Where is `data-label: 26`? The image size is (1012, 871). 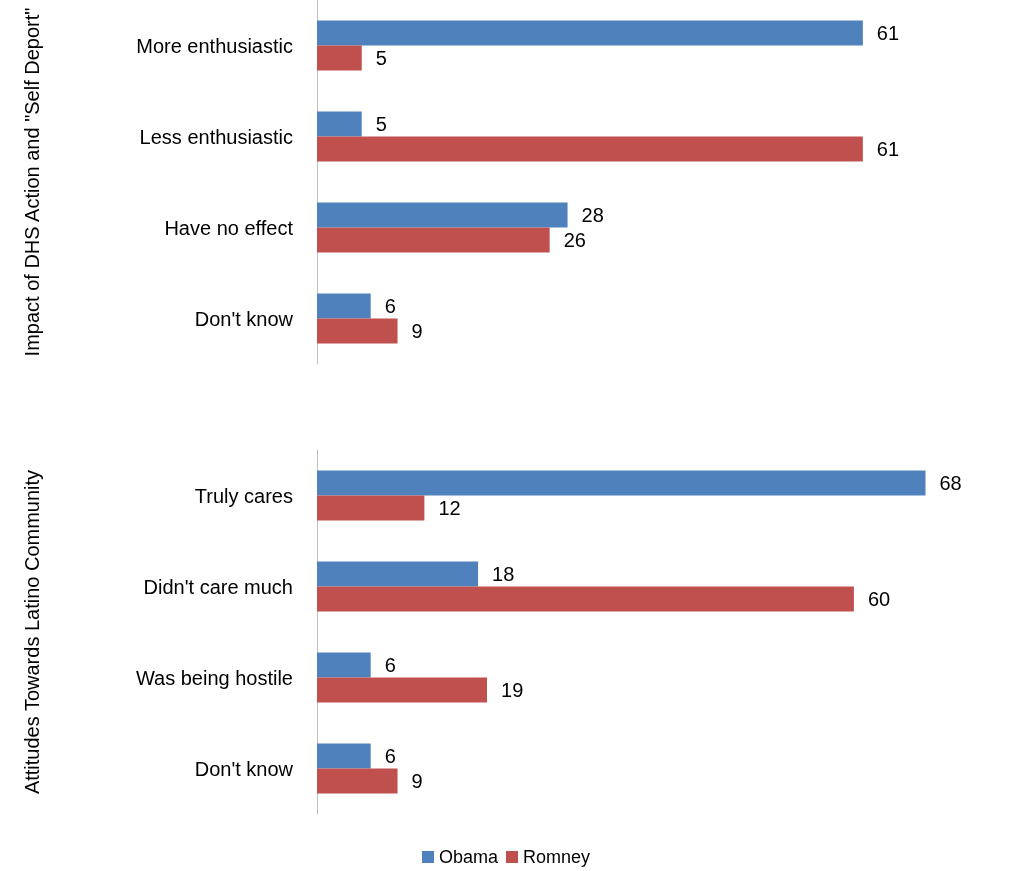 data-label: 26 is located at coordinates (574, 240).